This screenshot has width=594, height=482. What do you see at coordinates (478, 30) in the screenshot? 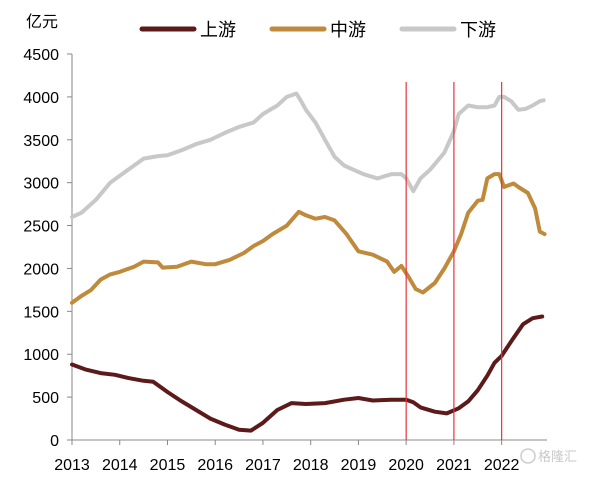
I see `legend-label: 下游` at bounding box center [478, 30].